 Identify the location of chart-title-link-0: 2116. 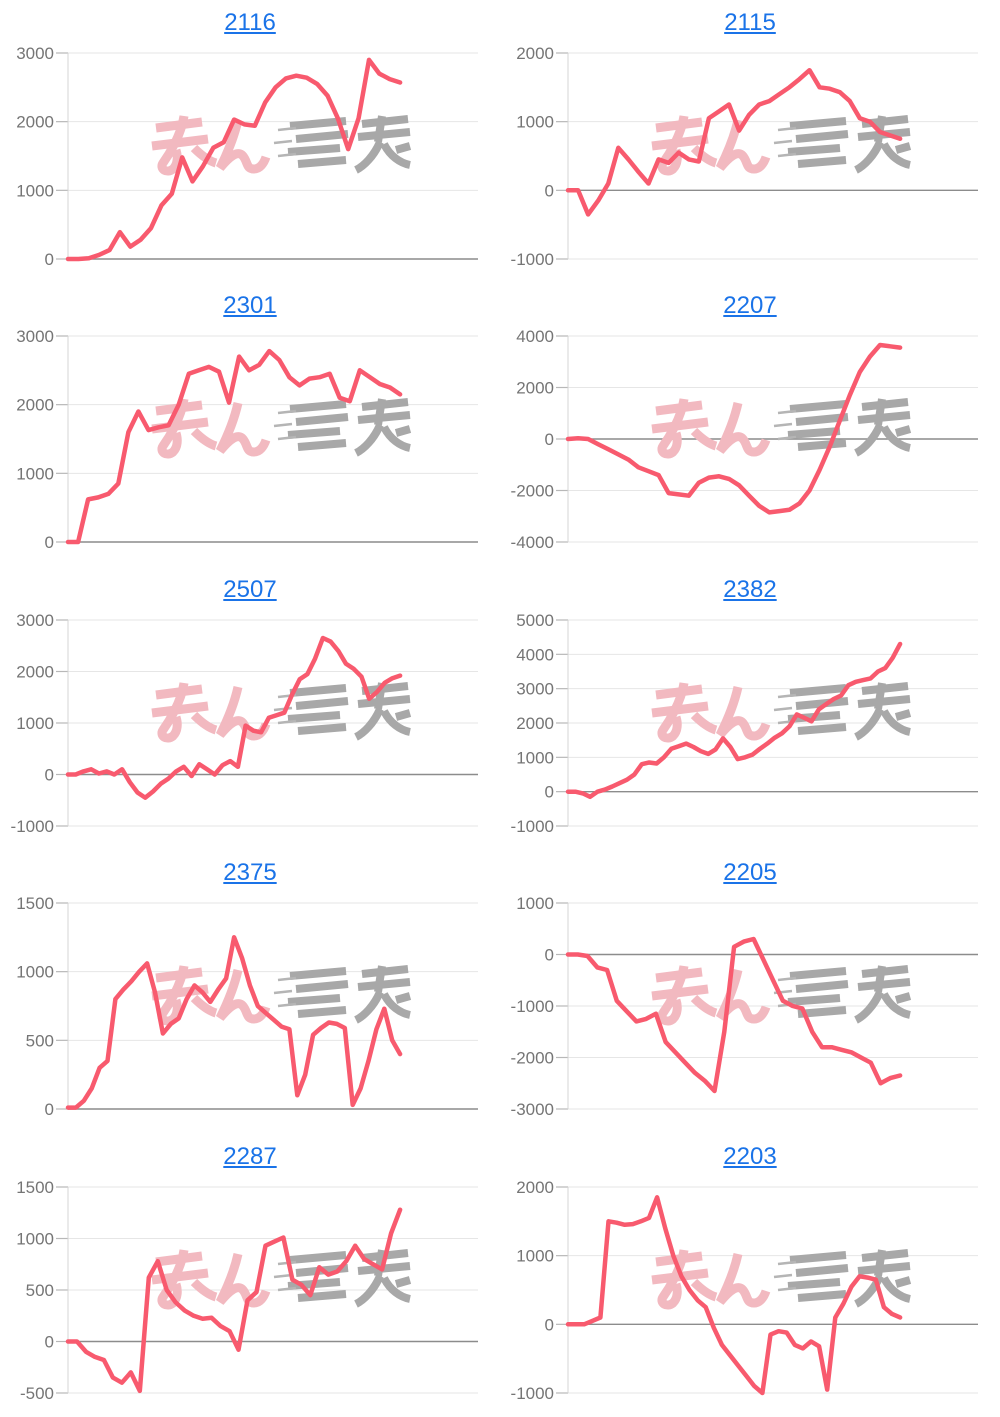
(250, 22).